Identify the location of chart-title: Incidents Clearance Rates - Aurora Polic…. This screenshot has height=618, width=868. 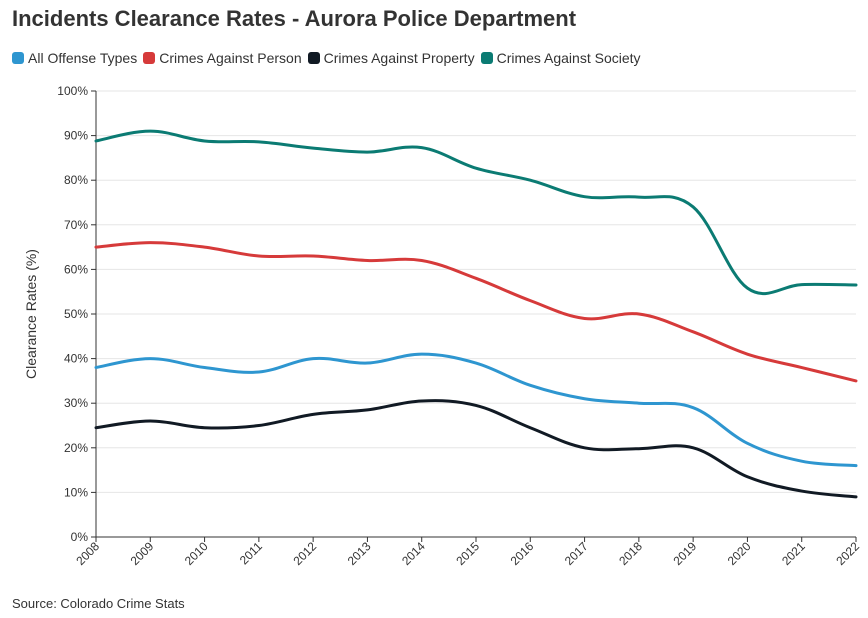
(294, 18).